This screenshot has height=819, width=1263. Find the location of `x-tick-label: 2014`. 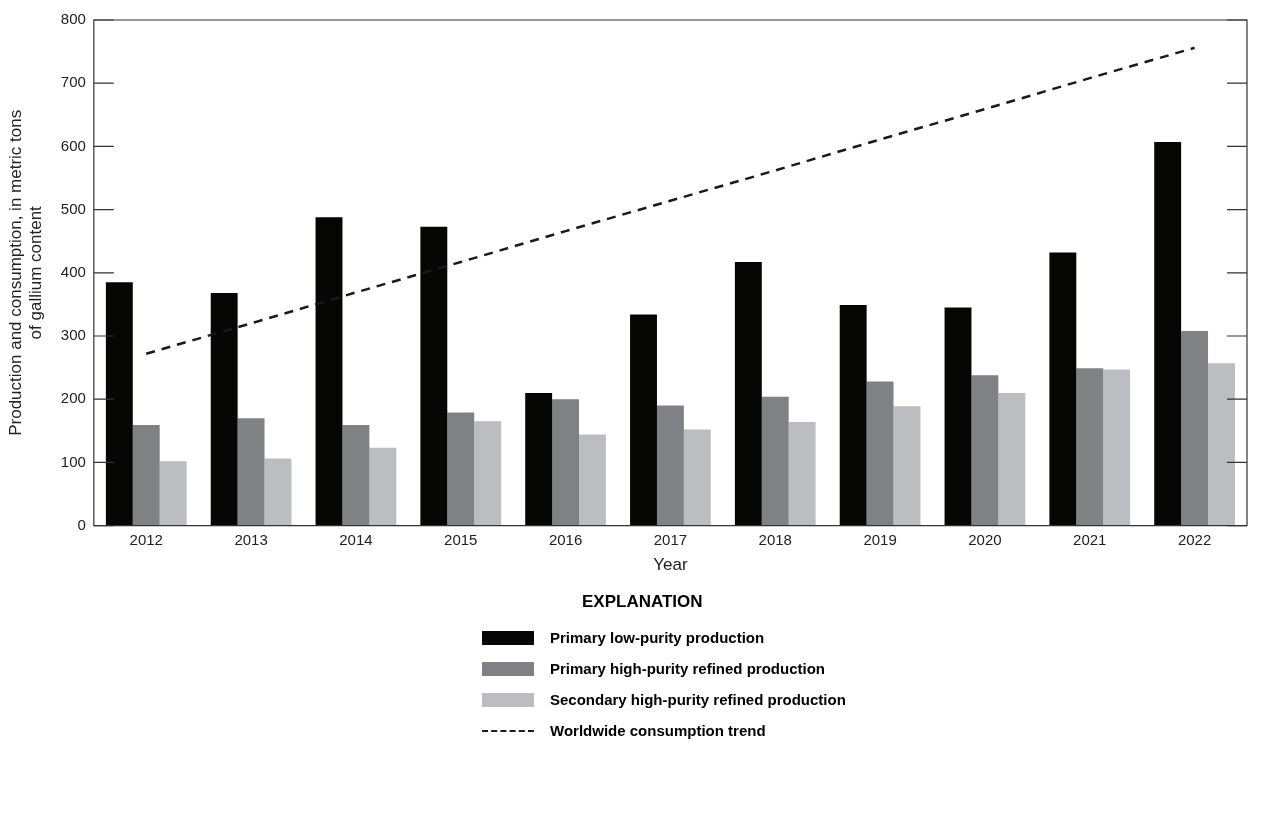

x-tick-label: 2014 is located at coordinates (356, 539).